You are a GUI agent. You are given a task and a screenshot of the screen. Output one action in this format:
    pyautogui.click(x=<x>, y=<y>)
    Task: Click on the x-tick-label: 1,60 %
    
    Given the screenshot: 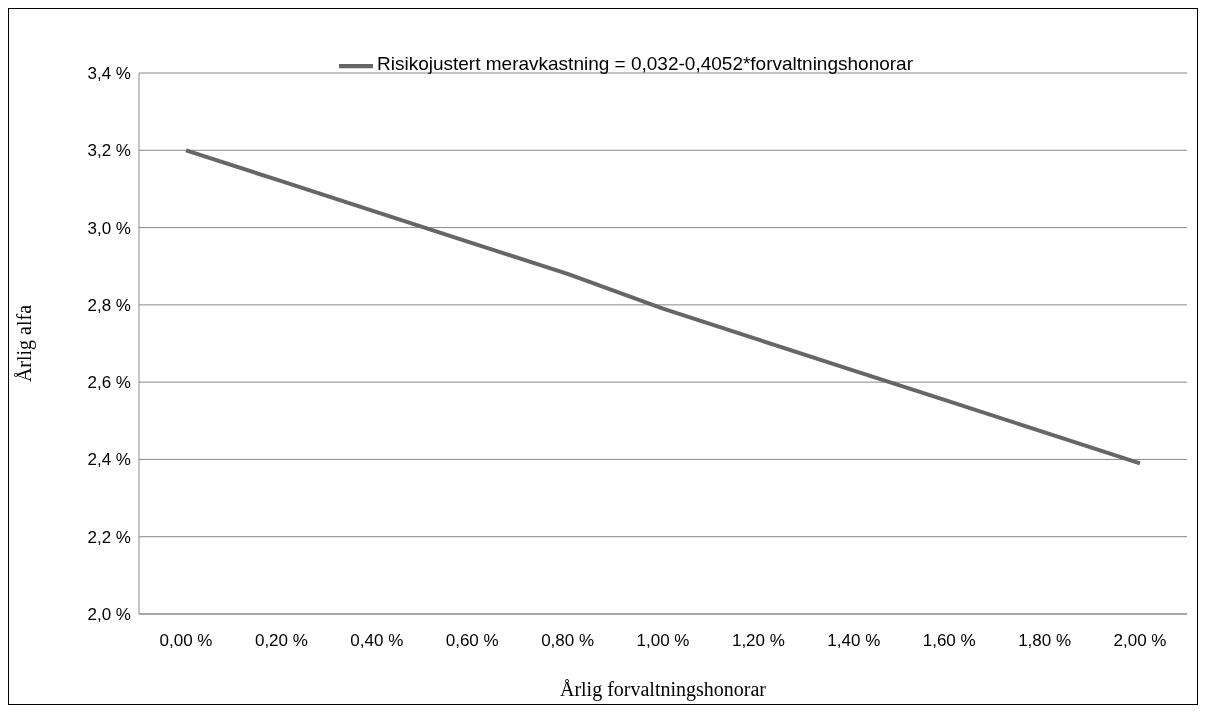 What is the action you would take?
    pyautogui.click(x=949, y=641)
    